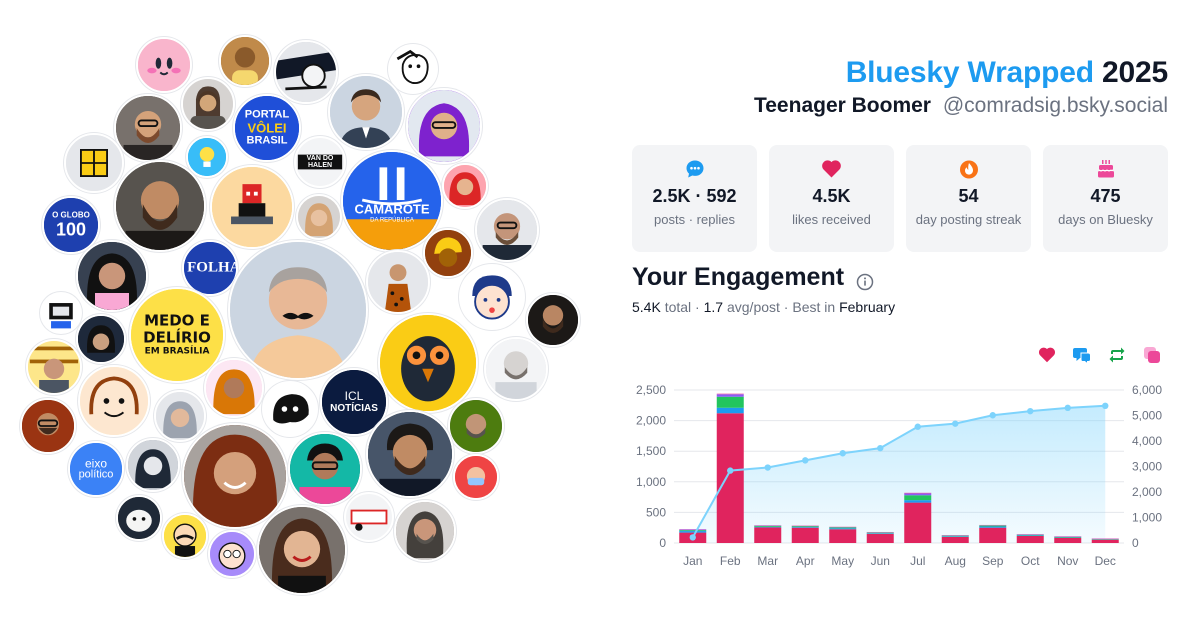 This screenshot has width=1200, height=630. Describe the element at coordinates (692, 537) in the screenshot. I see `cumulative-point-jan` at that location.